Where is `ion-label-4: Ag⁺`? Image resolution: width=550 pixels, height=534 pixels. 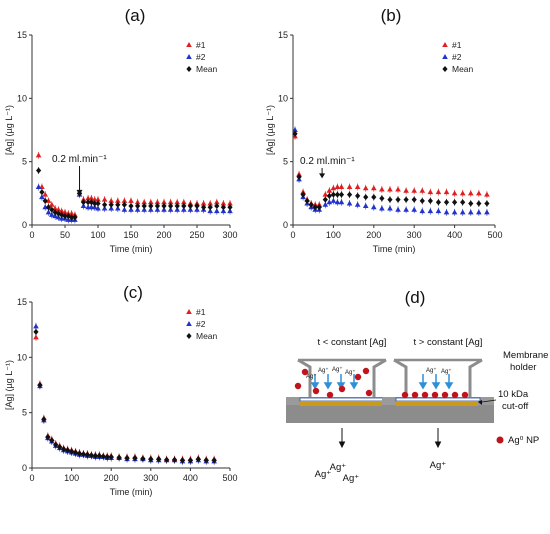 ion-label-4: Ag⁺ is located at coordinates (311, 376).